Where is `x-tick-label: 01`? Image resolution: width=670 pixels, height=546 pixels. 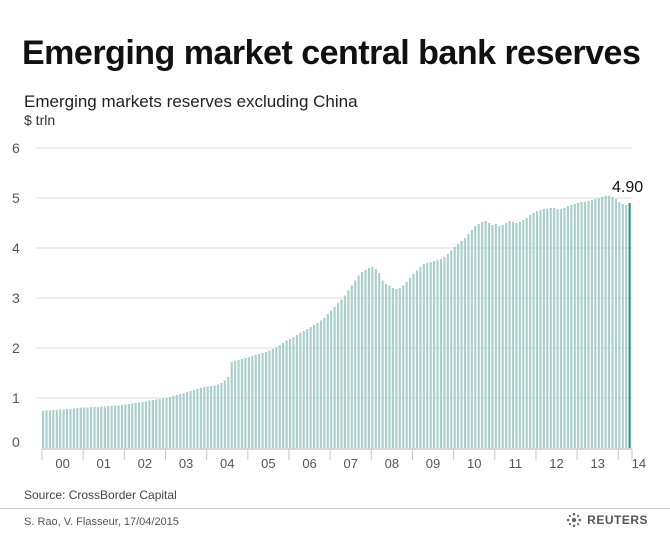
x-tick-label: 01 is located at coordinates (104, 463).